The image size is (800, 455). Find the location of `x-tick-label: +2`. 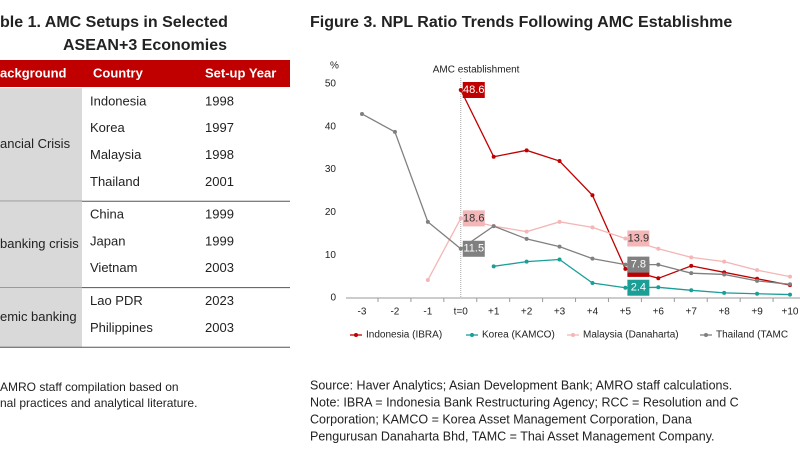

x-tick-label: +2 is located at coordinates (527, 312).